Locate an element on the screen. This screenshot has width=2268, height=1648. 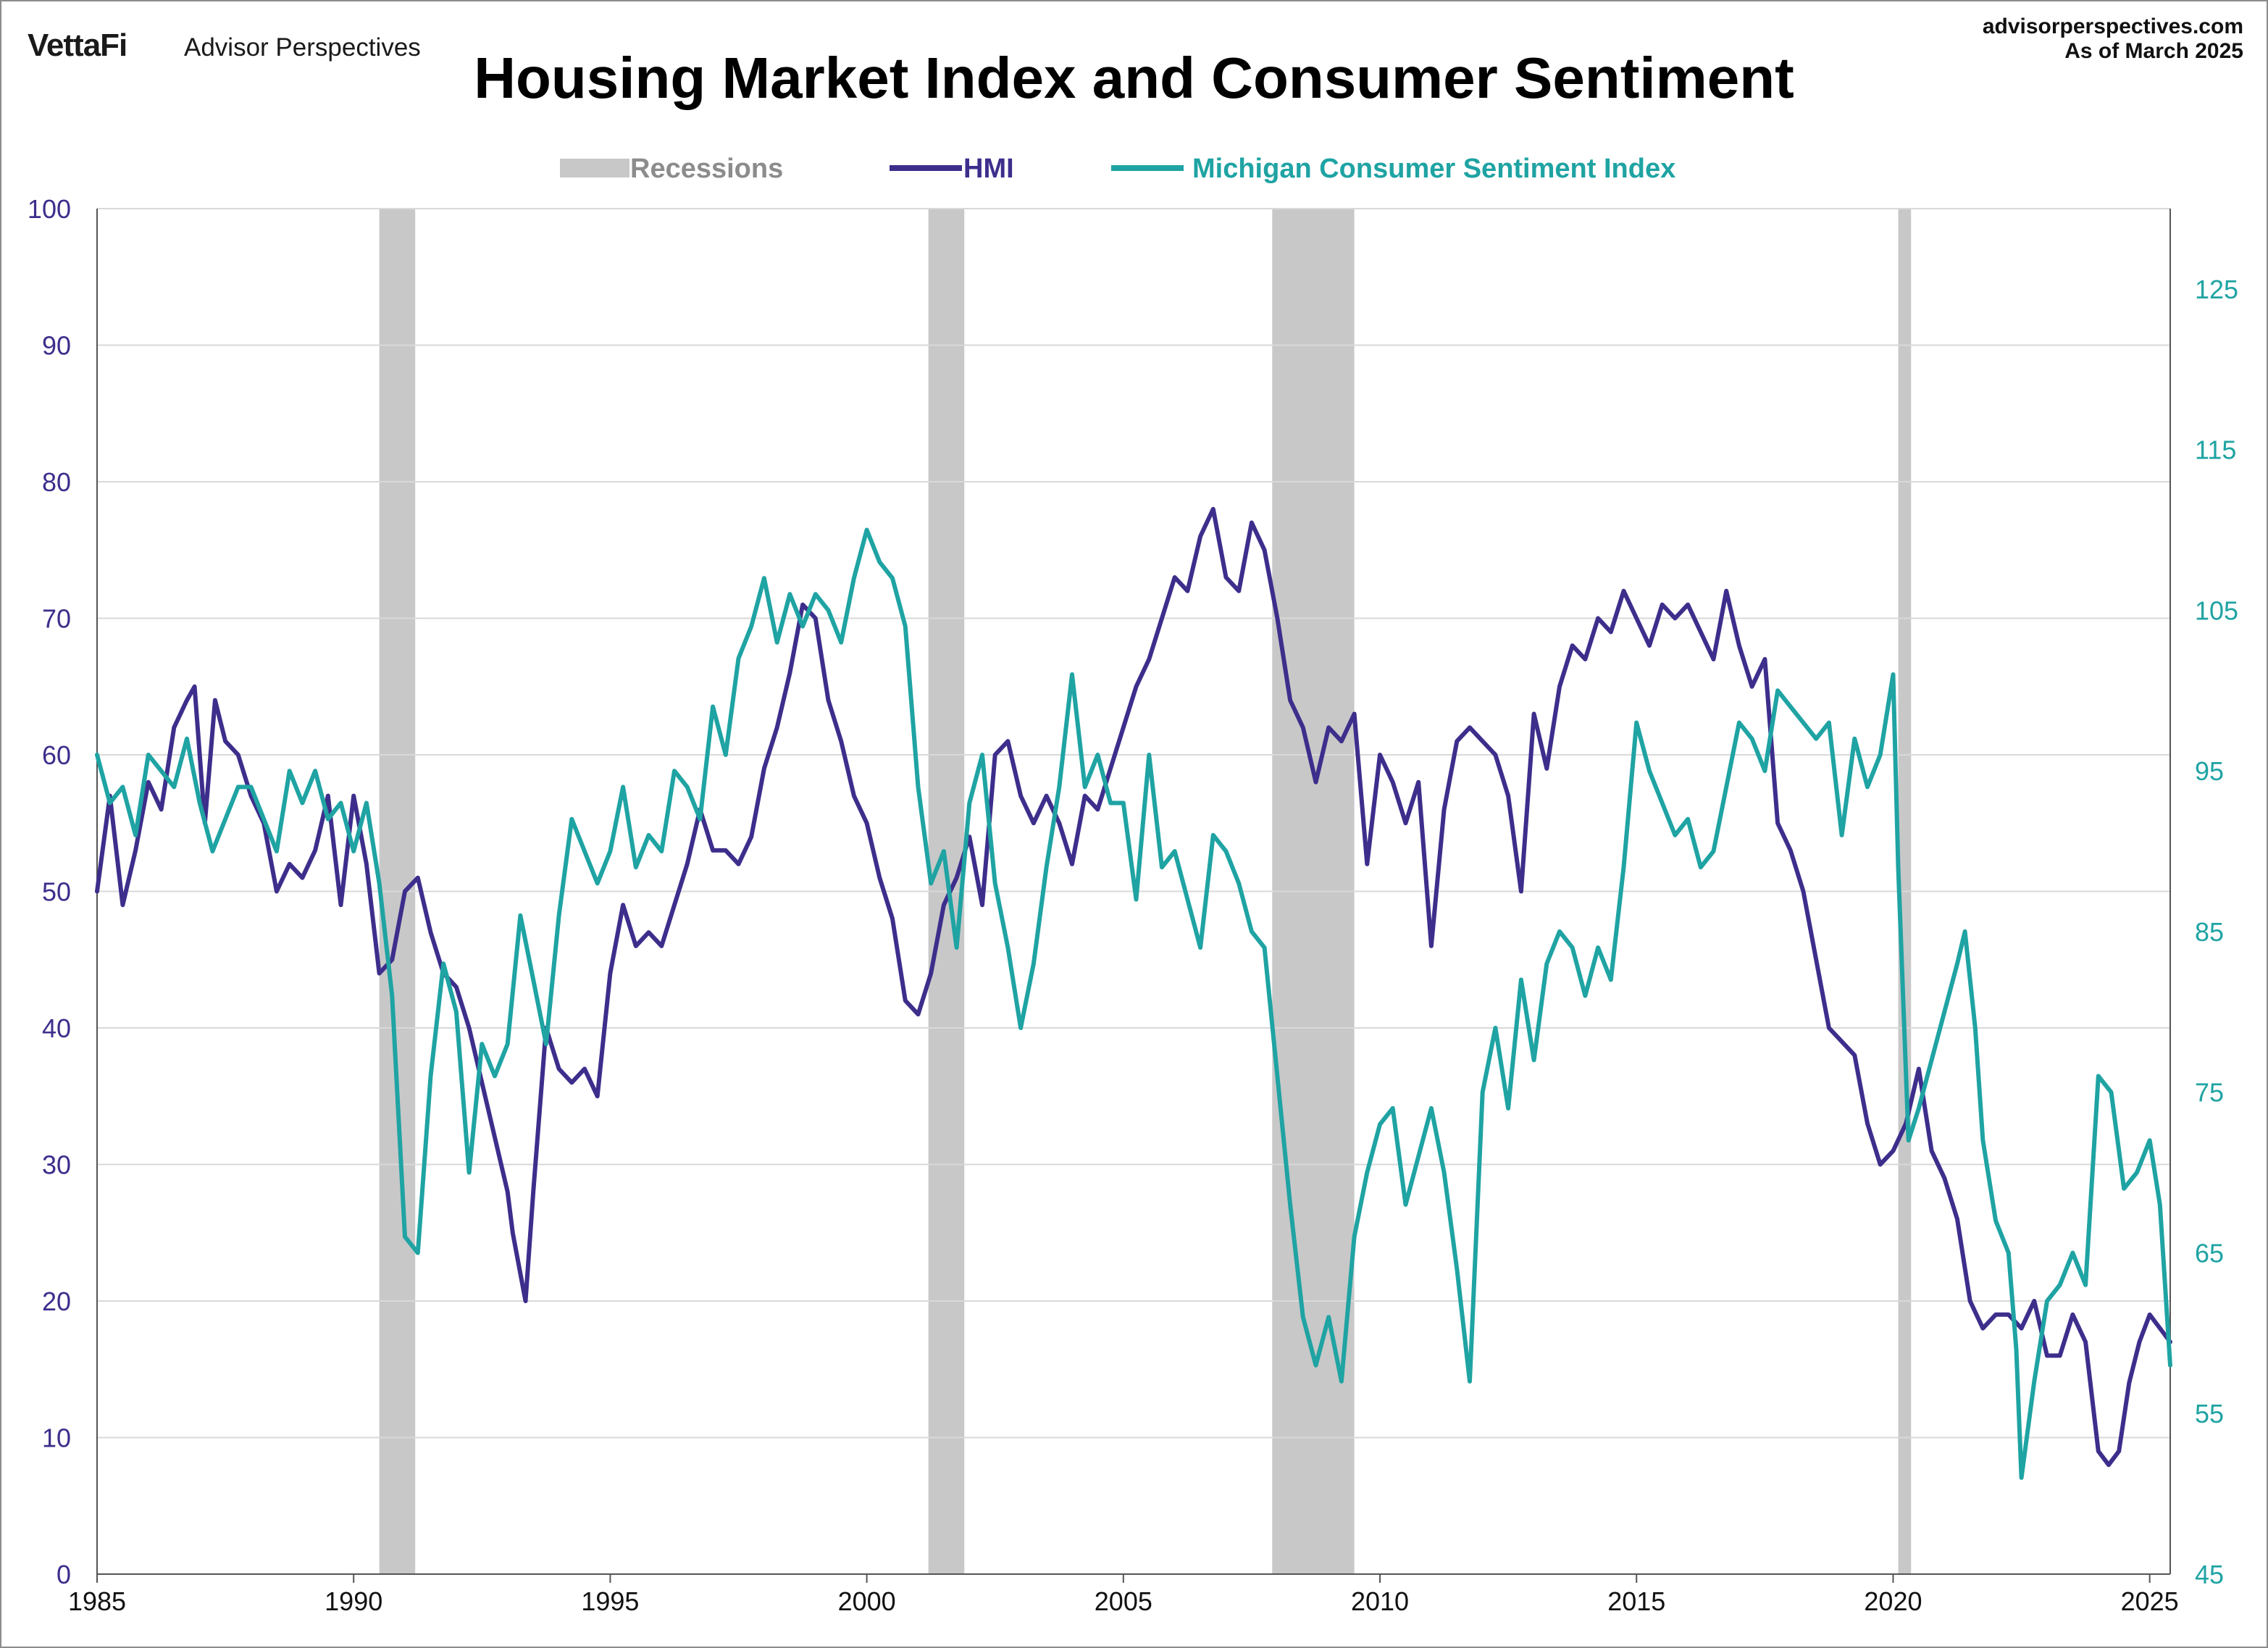
y-right-tick-label: 95 is located at coordinates (2210, 771).